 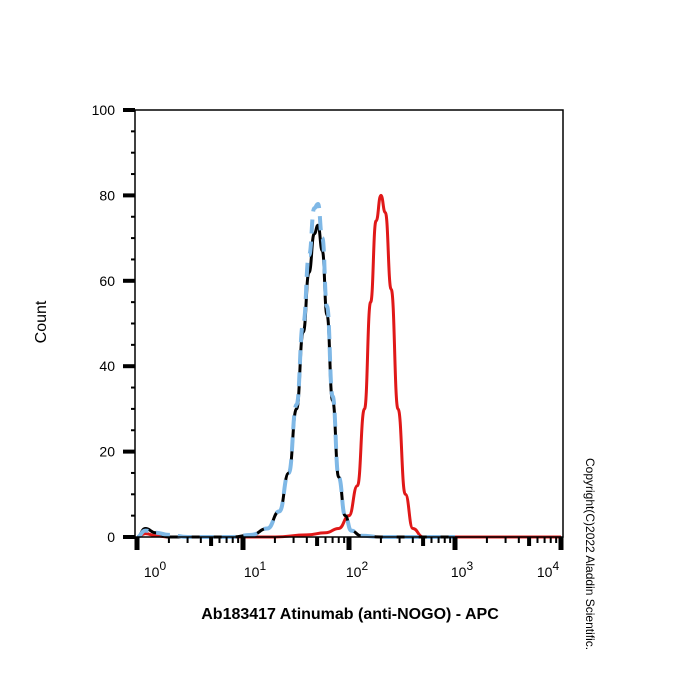 What do you see at coordinates (107, 195) in the screenshot?
I see `y-tick-label: 80` at bounding box center [107, 195].